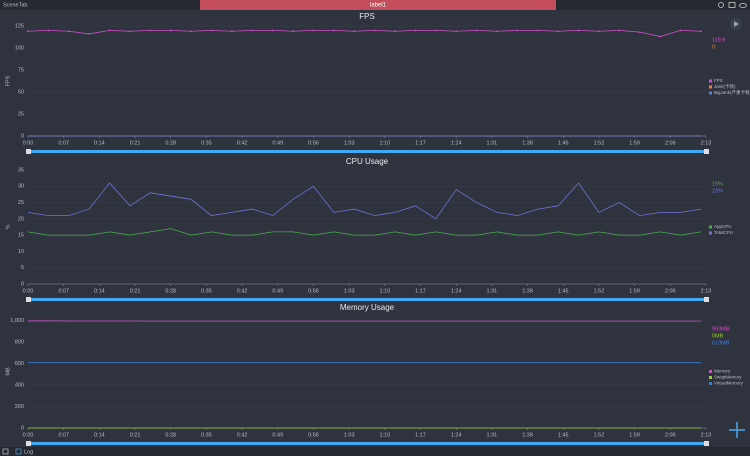 This screenshot has width=750, height=456. Describe the element at coordinates (21, 70) in the screenshot. I see `y-tick-label: 75` at that location.